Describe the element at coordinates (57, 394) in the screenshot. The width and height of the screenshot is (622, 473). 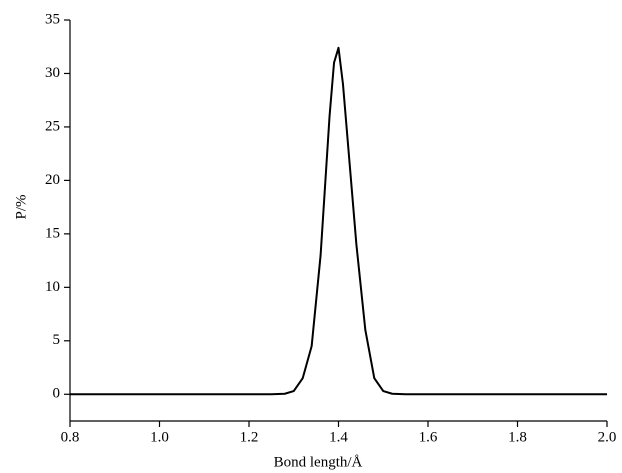
I see `y-tick-label: 0` at that location.